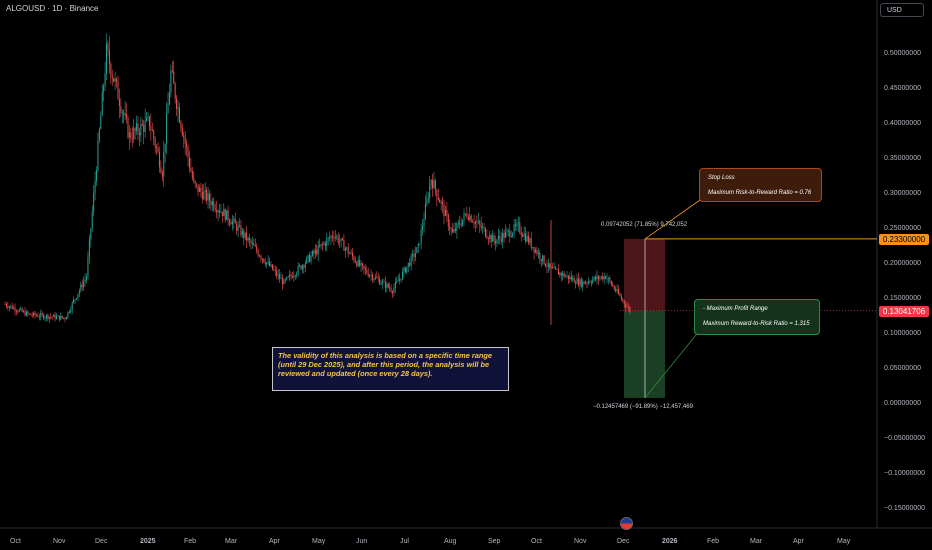 The height and width of the screenshot is (550, 932). I want to click on time-axis-label: Aug, so click(450, 541).